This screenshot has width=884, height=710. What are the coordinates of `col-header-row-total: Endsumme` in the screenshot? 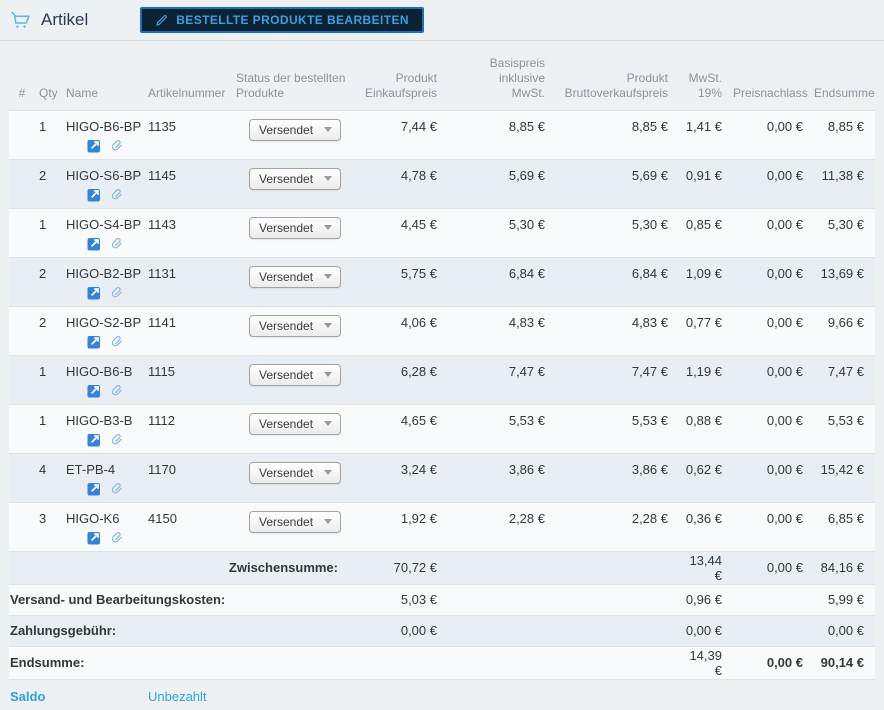 It's located at (844, 92).